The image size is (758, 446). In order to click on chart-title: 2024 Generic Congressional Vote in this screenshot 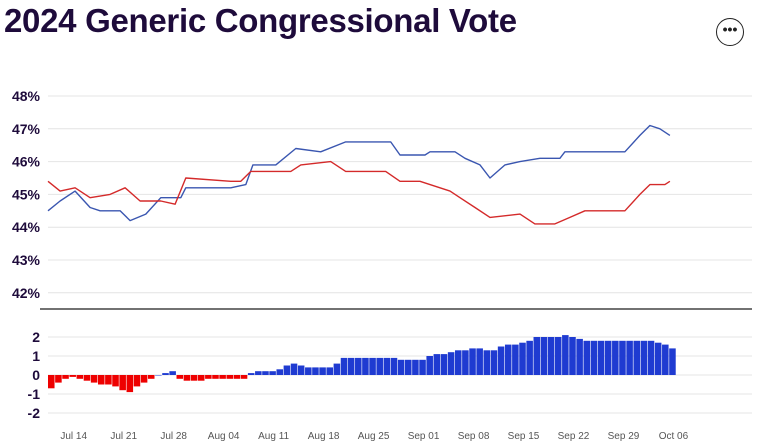, I will do `click(260, 20)`.